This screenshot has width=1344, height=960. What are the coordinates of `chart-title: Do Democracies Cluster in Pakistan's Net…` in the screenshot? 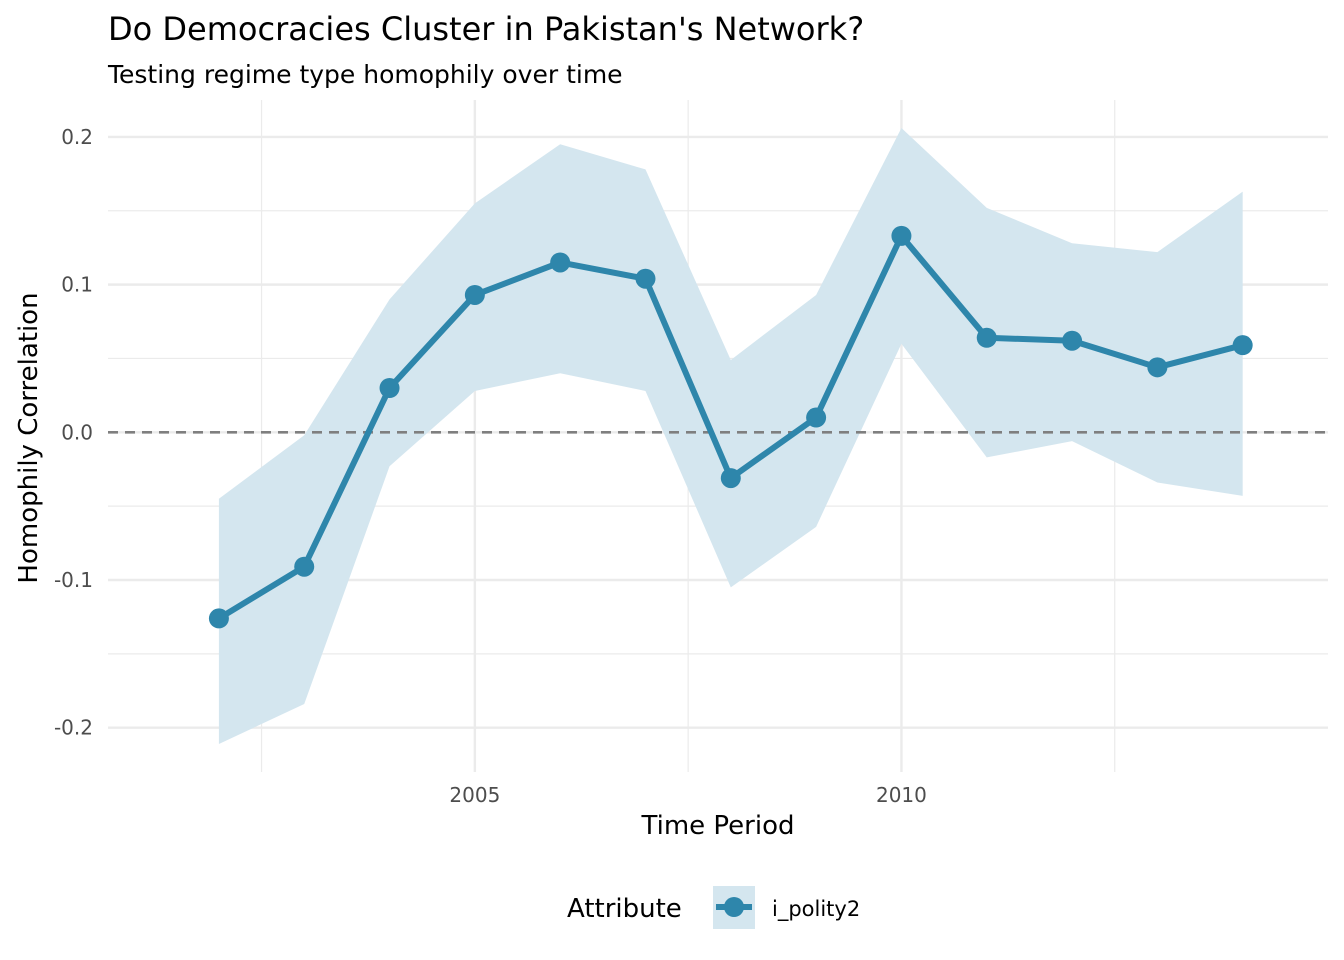 It's located at (486, 29).